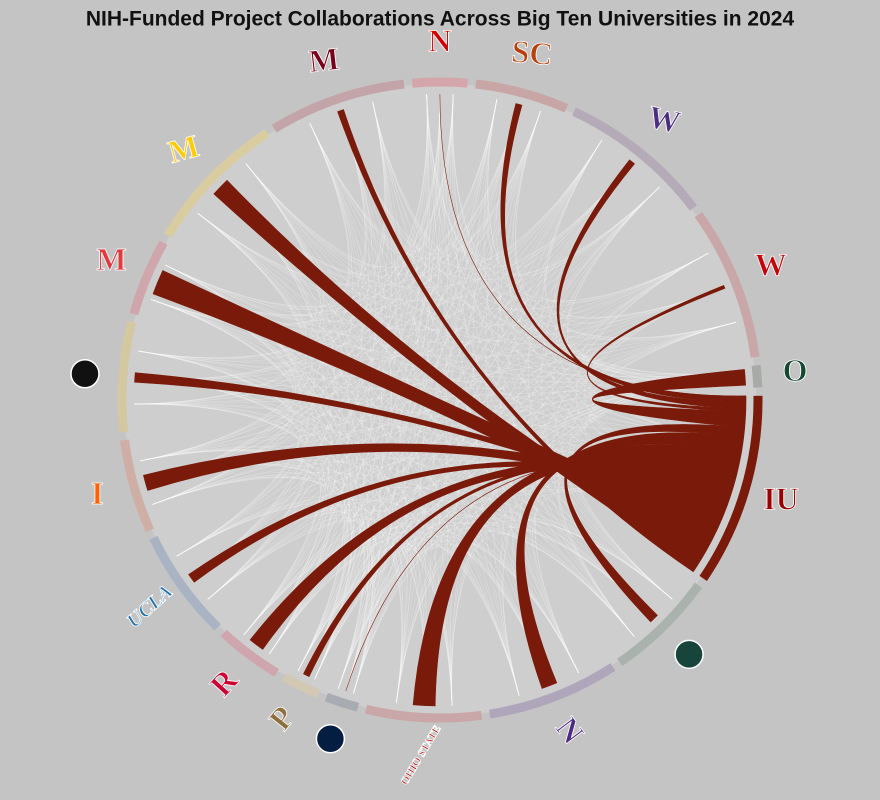 This screenshot has width=880, height=800. Describe the element at coordinates (771, 265) in the screenshot. I see `university-logo: W` at that location.